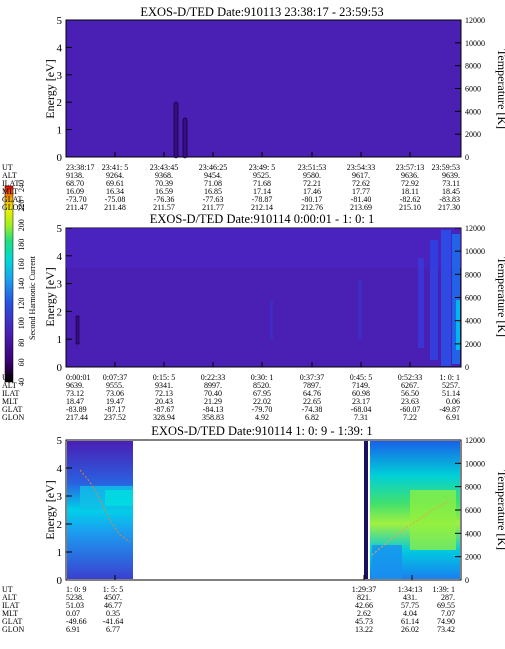  I want to click on panel-2-ylabel: Energy [eV], so click(50, 296).